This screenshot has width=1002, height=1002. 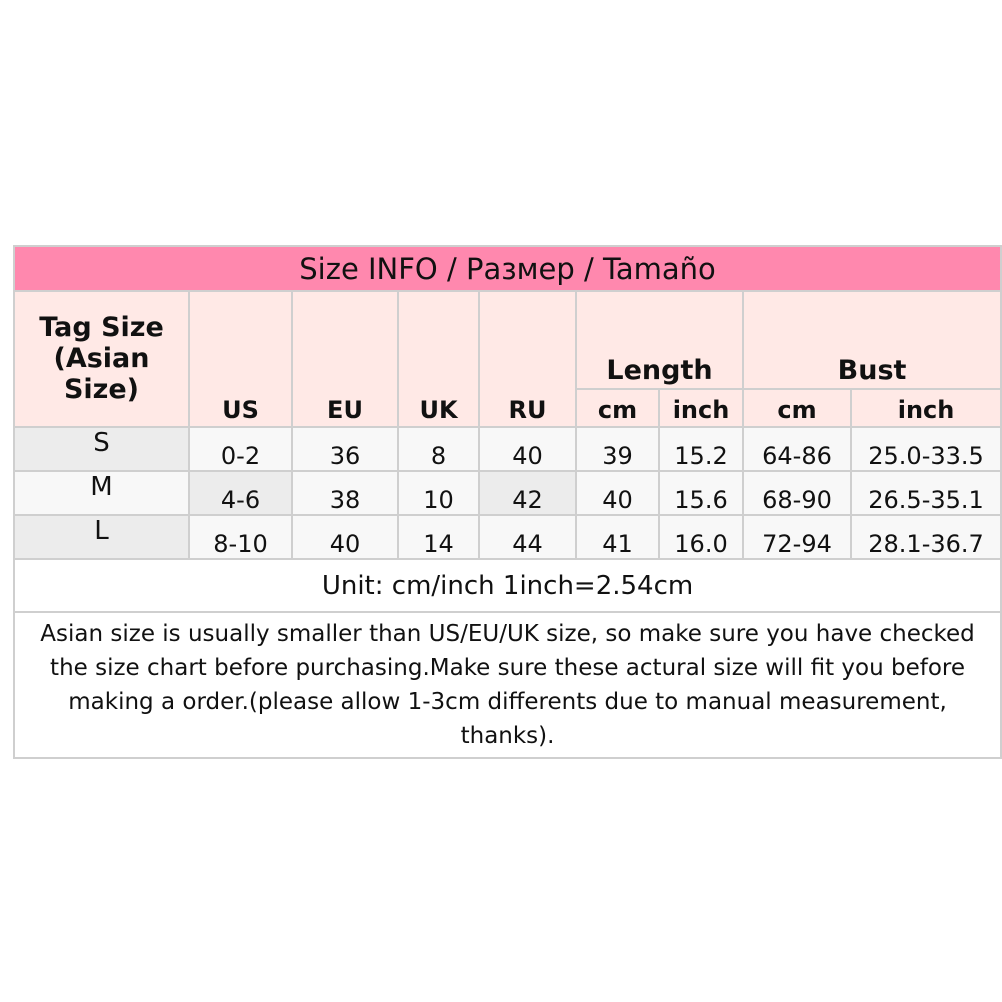 What do you see at coordinates (345, 493) in the screenshot?
I see `cell-eu: 38` at bounding box center [345, 493].